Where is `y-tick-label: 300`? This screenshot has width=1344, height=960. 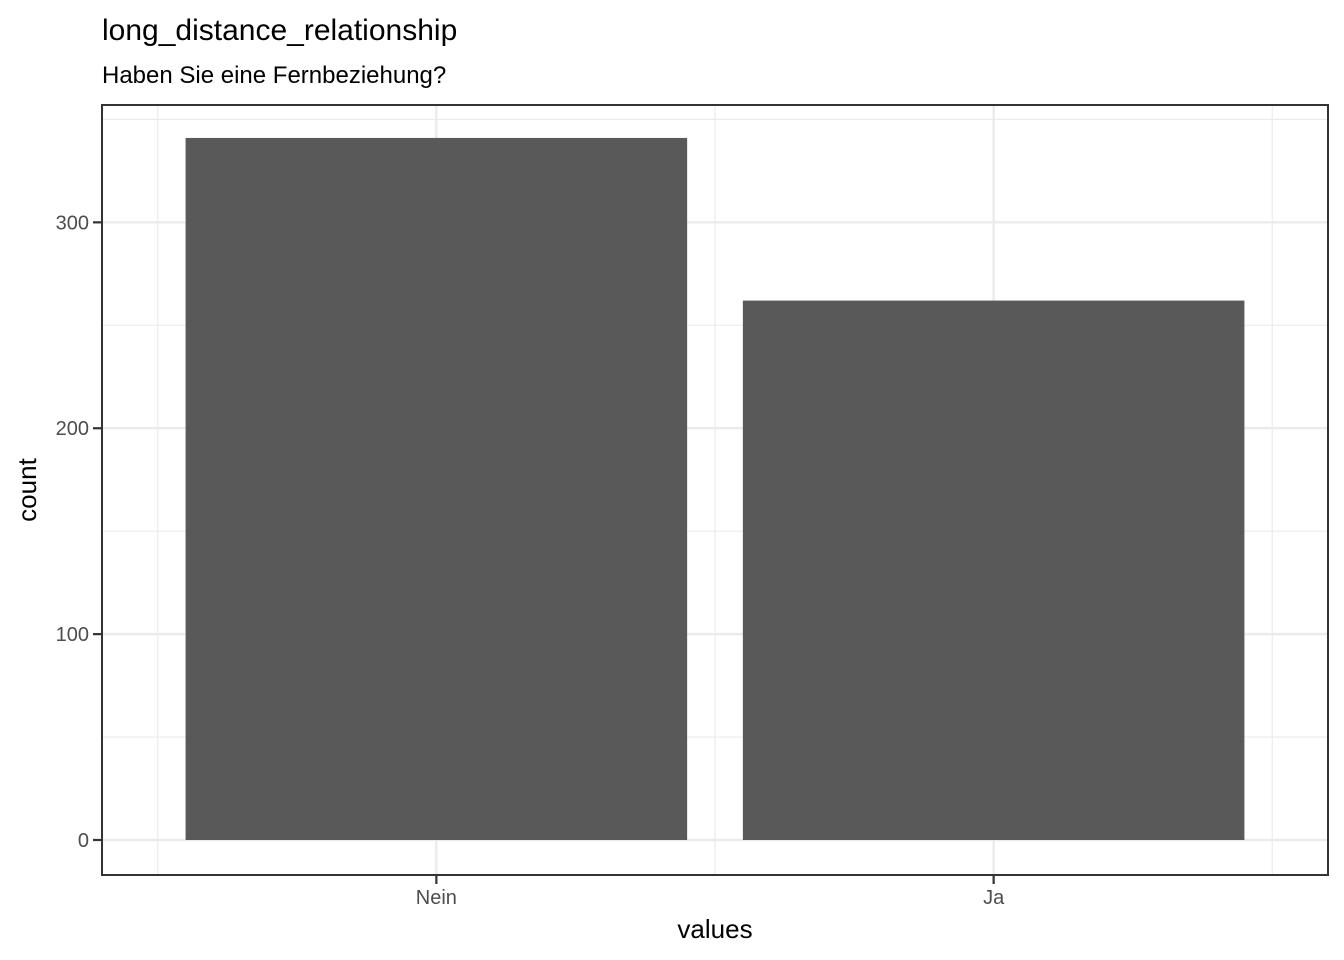
y-tick-label: 300 is located at coordinates (72, 223).